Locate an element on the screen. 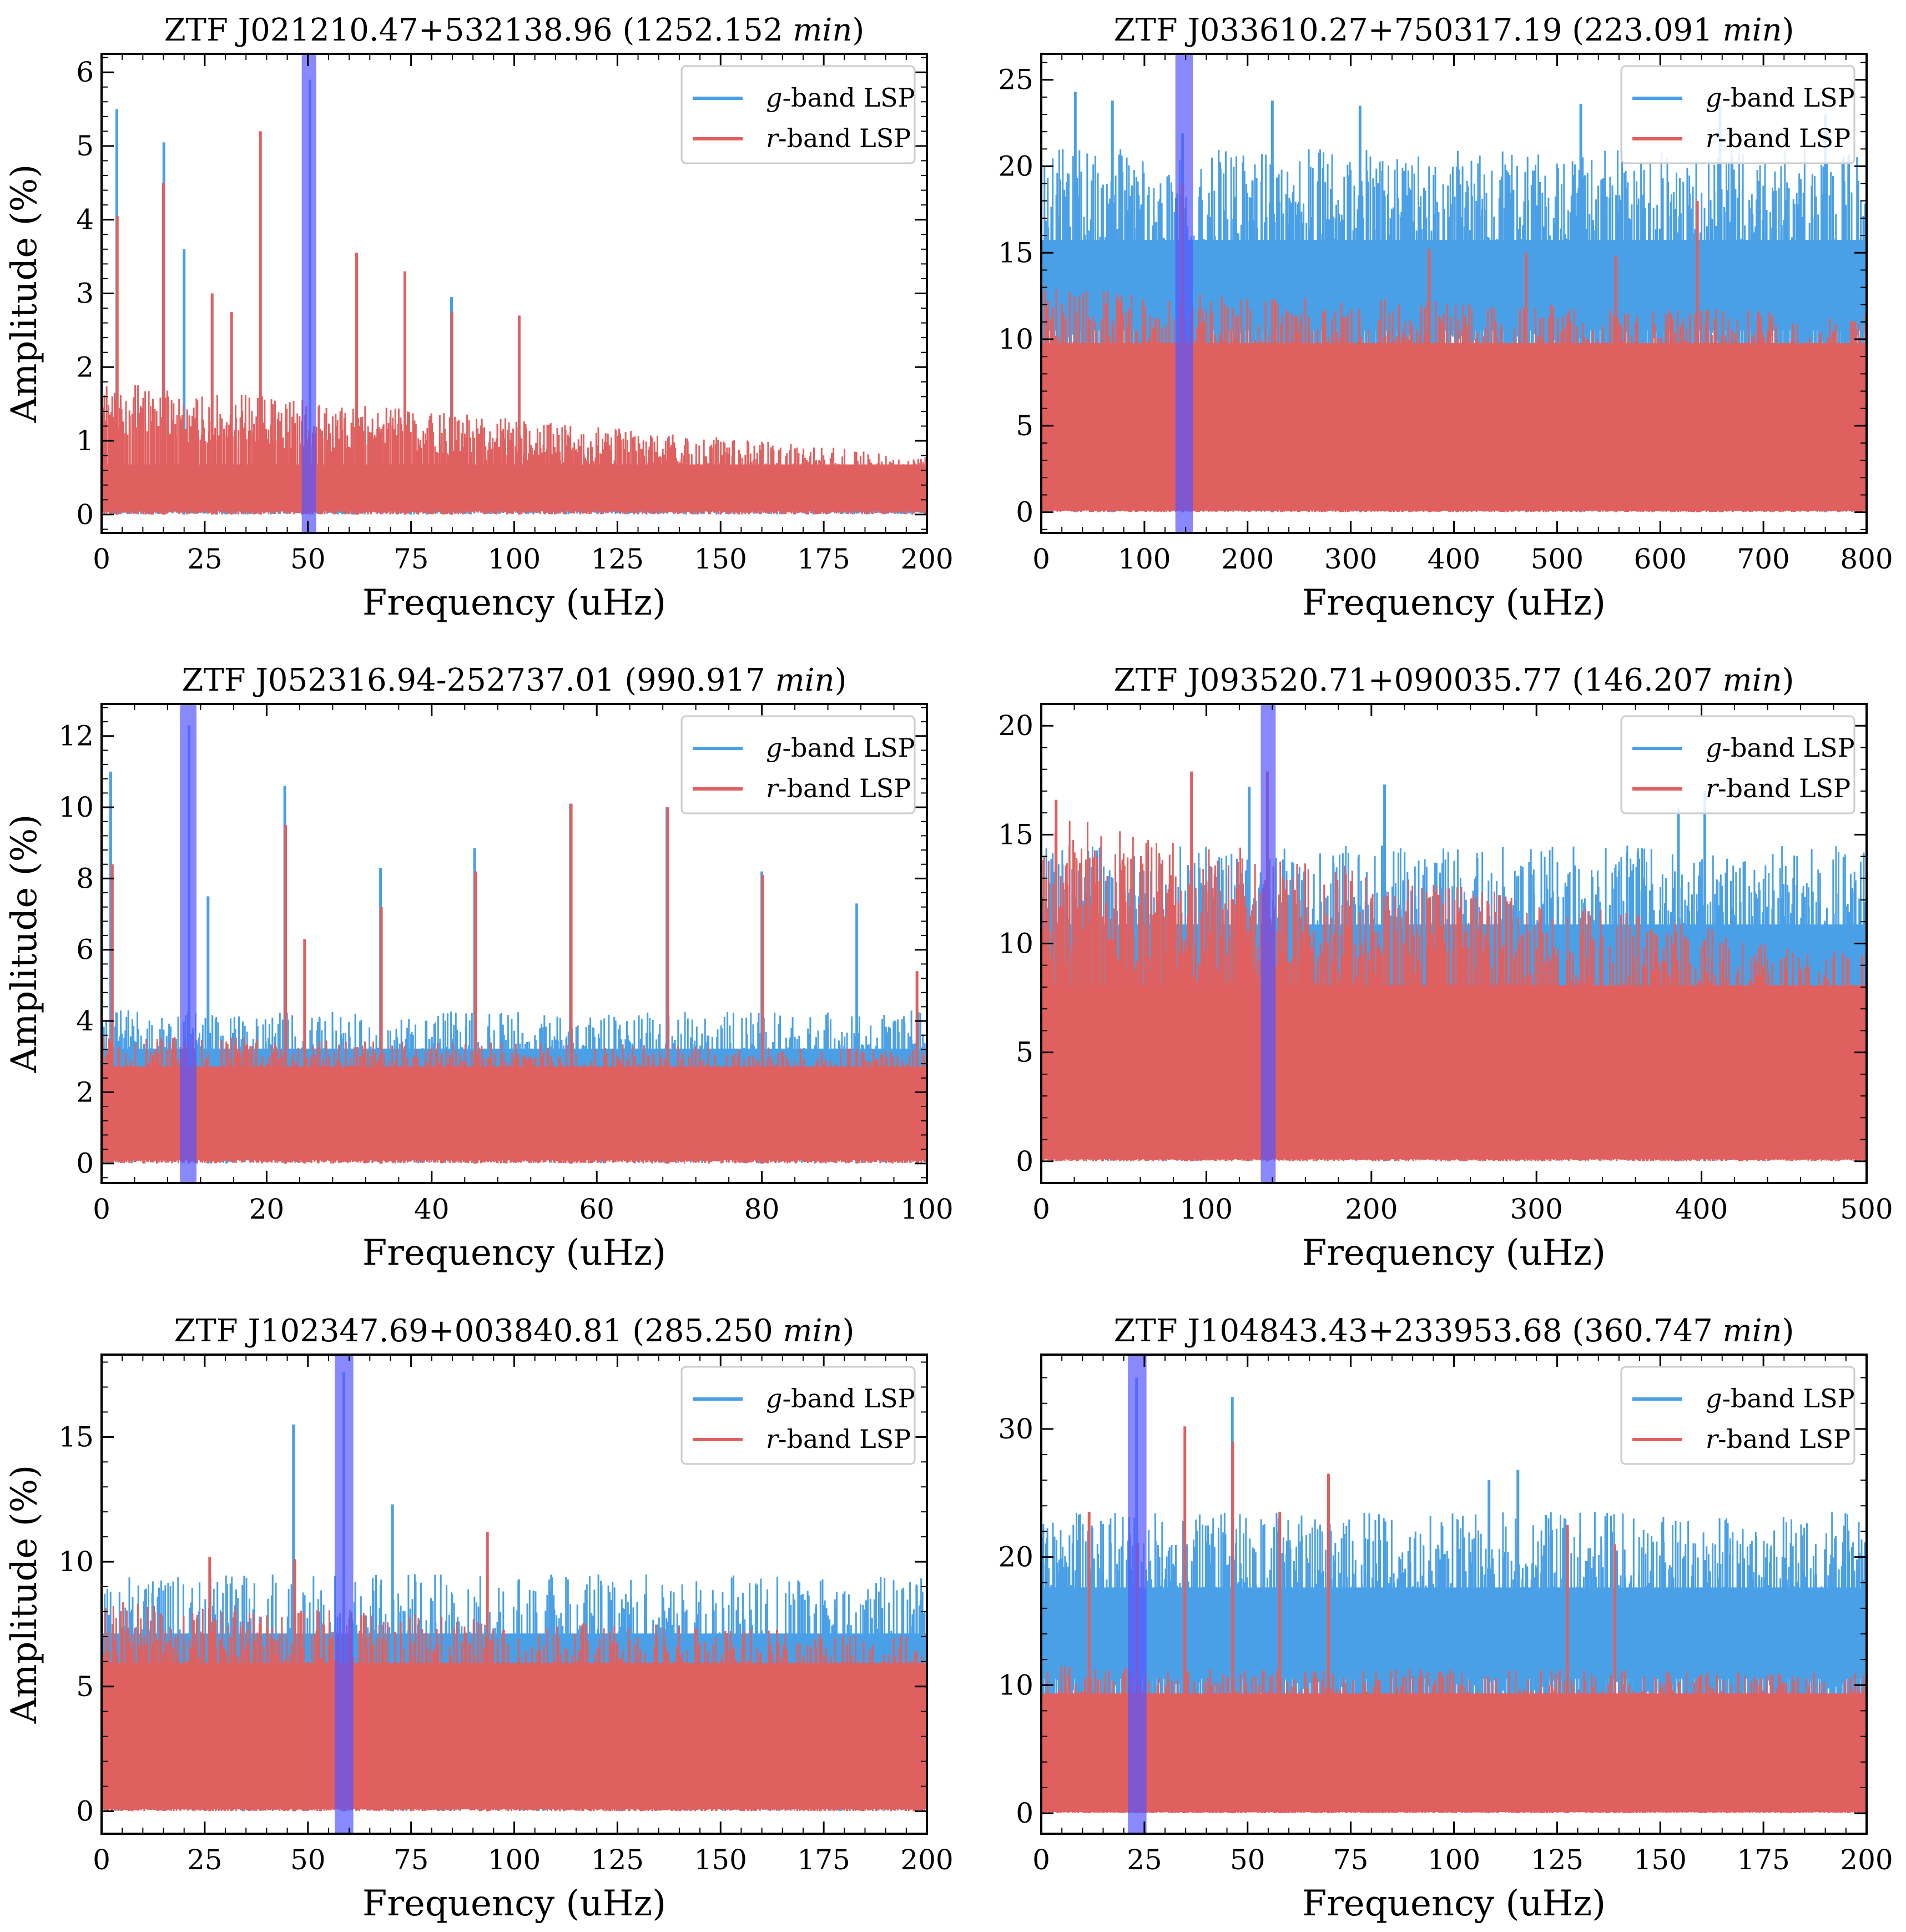  x-tick-label: 80 is located at coordinates (762, 1209).